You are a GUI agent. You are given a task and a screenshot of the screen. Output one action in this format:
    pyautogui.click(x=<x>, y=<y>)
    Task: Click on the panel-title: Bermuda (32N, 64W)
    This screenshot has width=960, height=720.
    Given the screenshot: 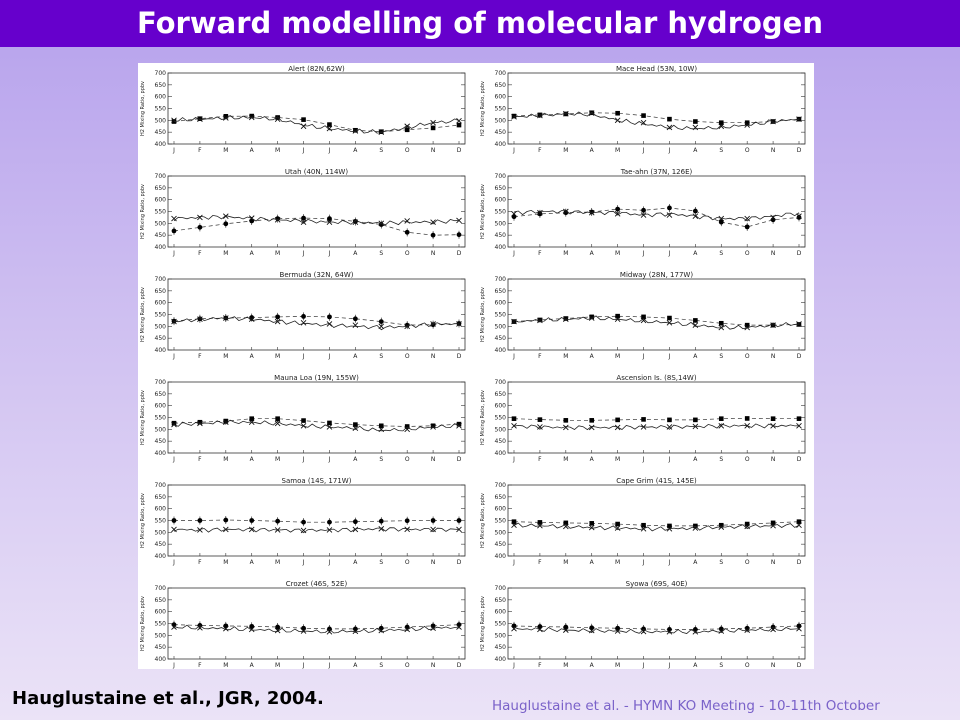 What is the action you would take?
    pyautogui.click(x=317, y=275)
    